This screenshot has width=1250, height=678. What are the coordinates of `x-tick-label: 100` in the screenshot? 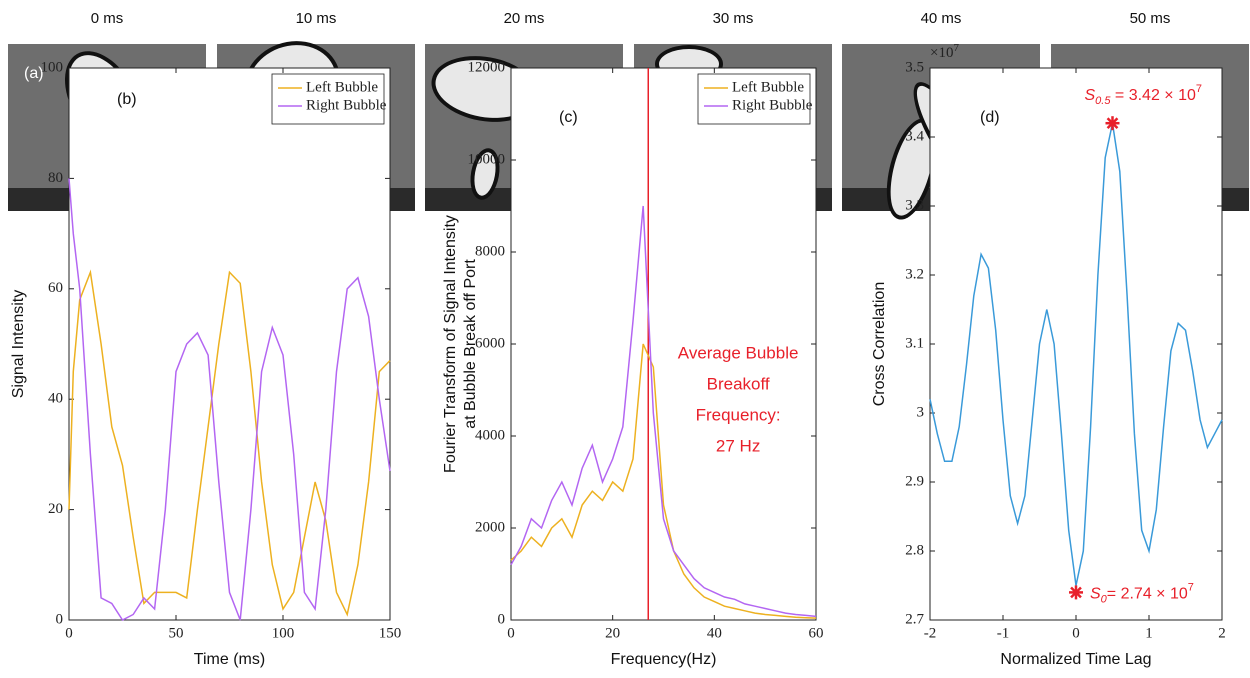 It's located at (283, 633).